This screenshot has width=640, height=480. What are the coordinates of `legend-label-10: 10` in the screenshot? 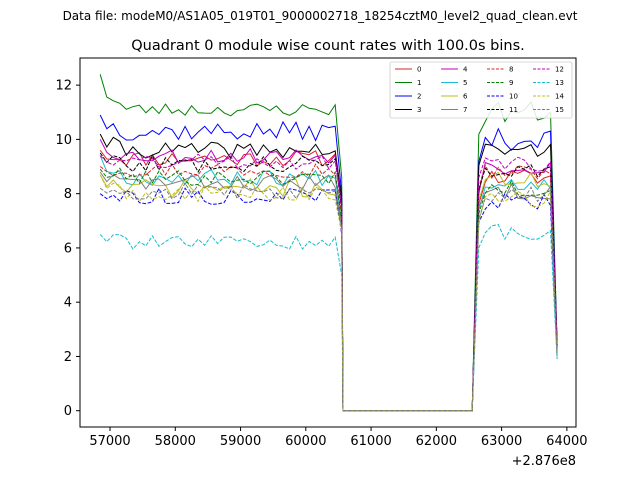 It's located at (513, 97).